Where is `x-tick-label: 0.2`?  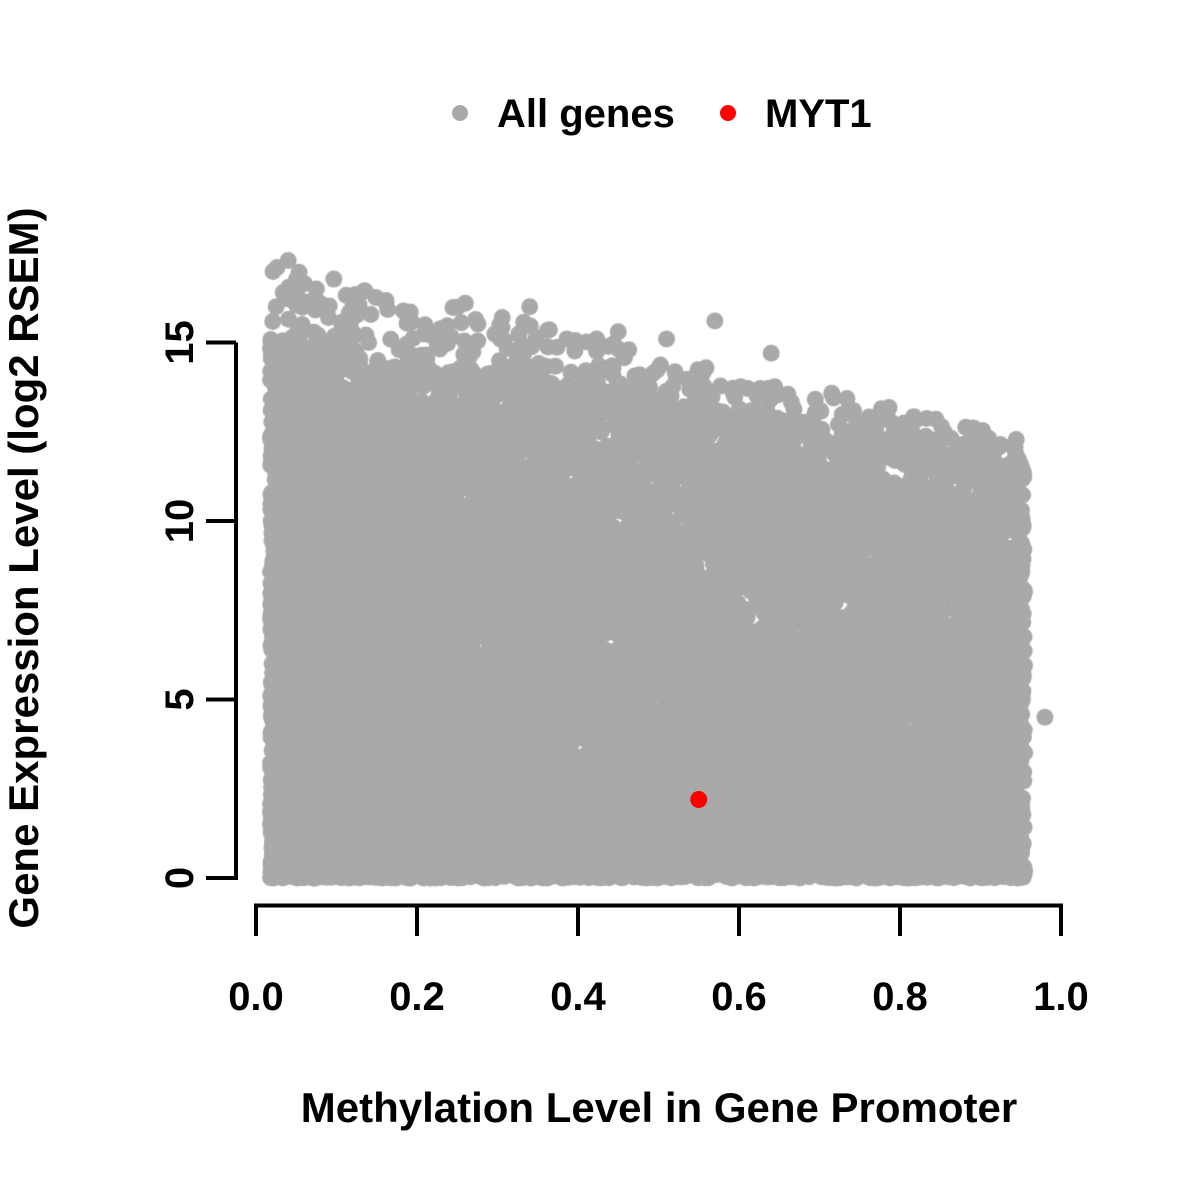 x-tick-label: 0.2 is located at coordinates (417, 997).